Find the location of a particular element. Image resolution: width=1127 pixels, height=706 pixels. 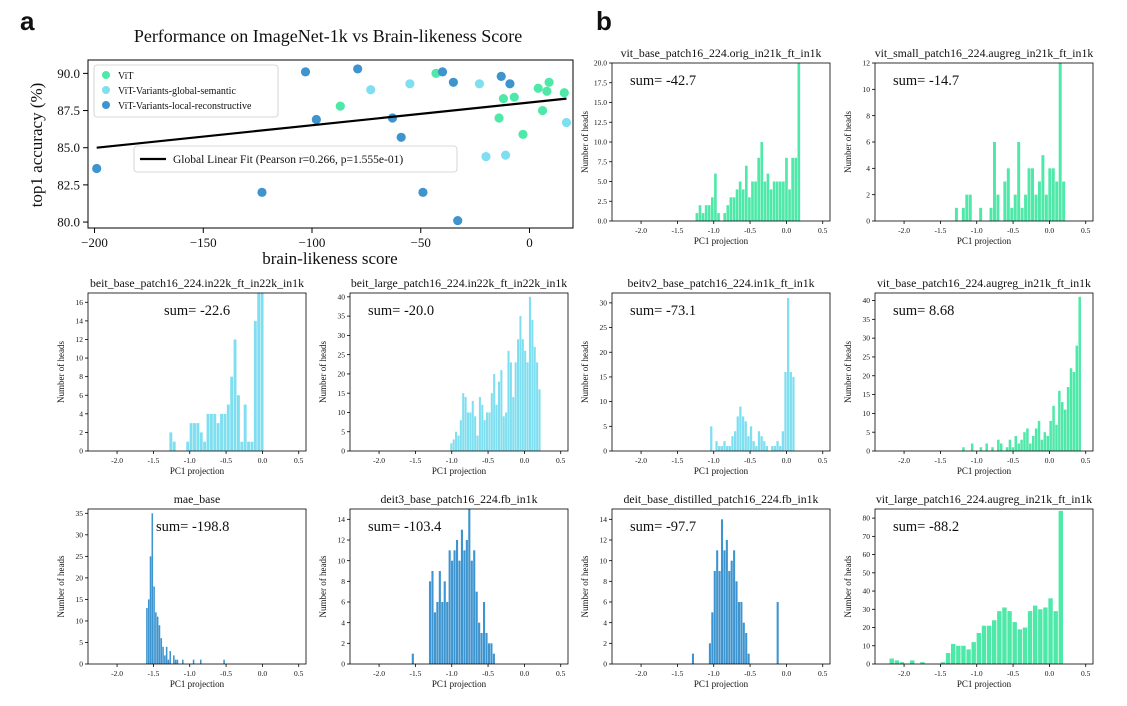

histogram-title: deit3_base_patch16_224.fb_in1k is located at coordinates (459, 499).